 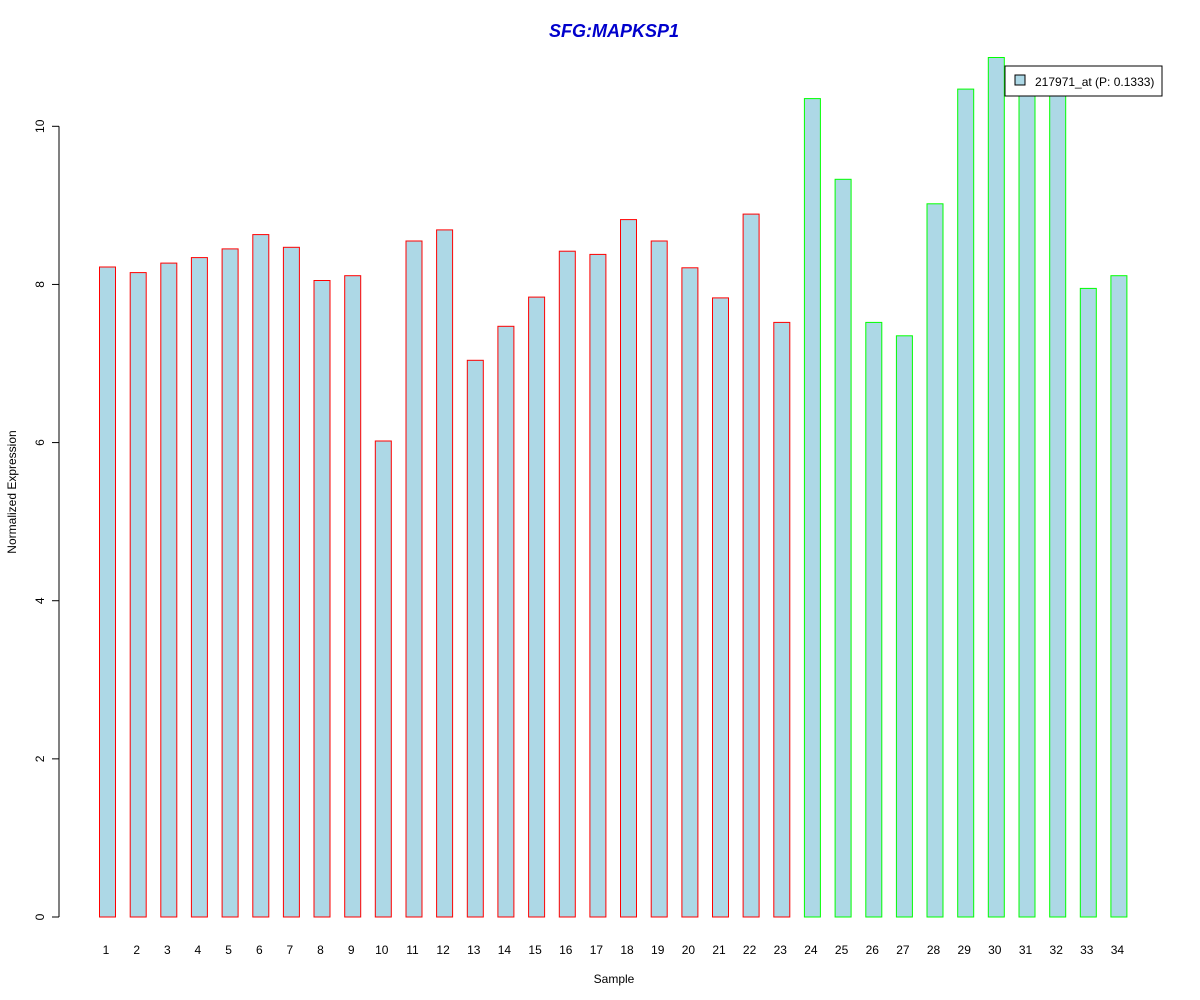 What do you see at coordinates (689, 950) in the screenshot?
I see `x-tick-label: 20` at bounding box center [689, 950].